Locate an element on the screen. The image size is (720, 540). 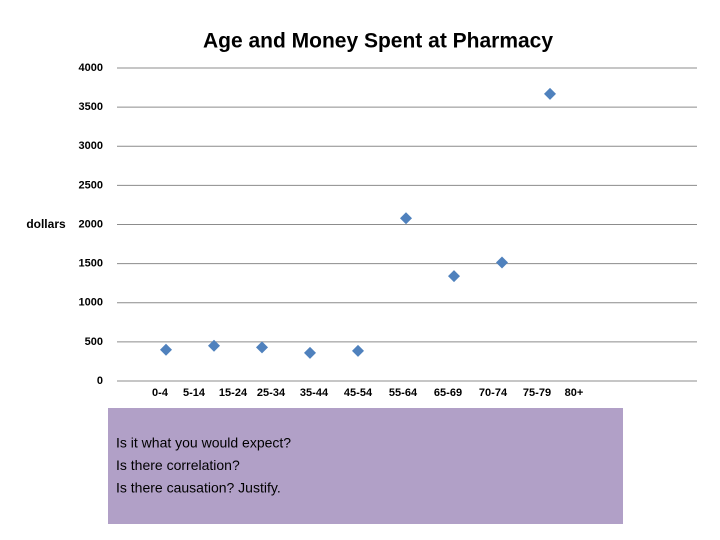
x-tick-label: 0-4 is located at coordinates (160, 393).